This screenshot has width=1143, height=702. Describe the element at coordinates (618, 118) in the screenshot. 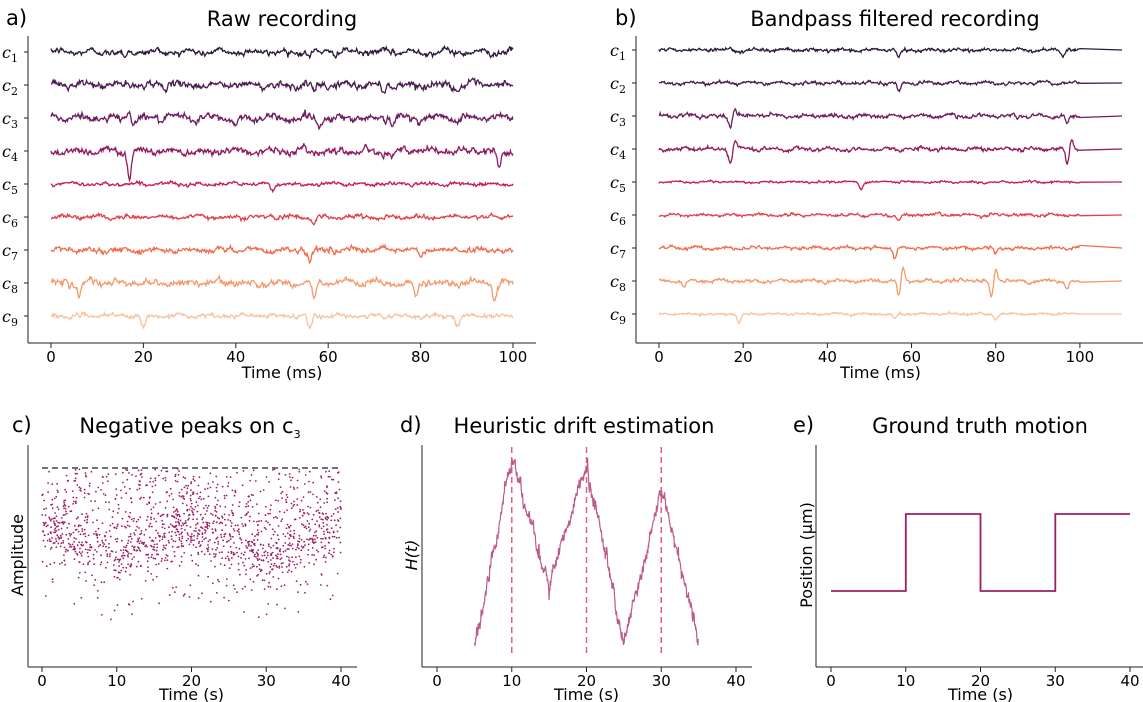

I see `channel-label-3: c3` at that location.